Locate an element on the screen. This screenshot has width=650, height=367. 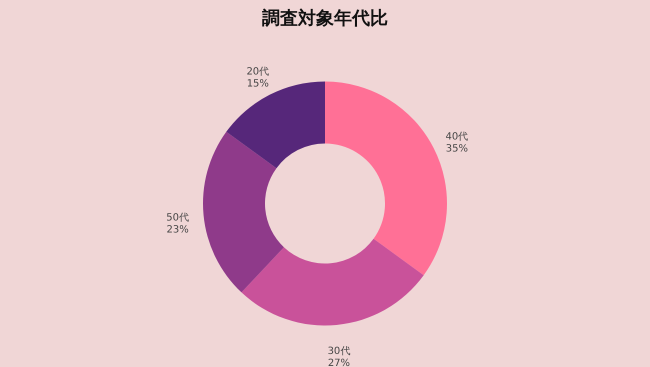
slice-label: 30代 is located at coordinates (339, 351).